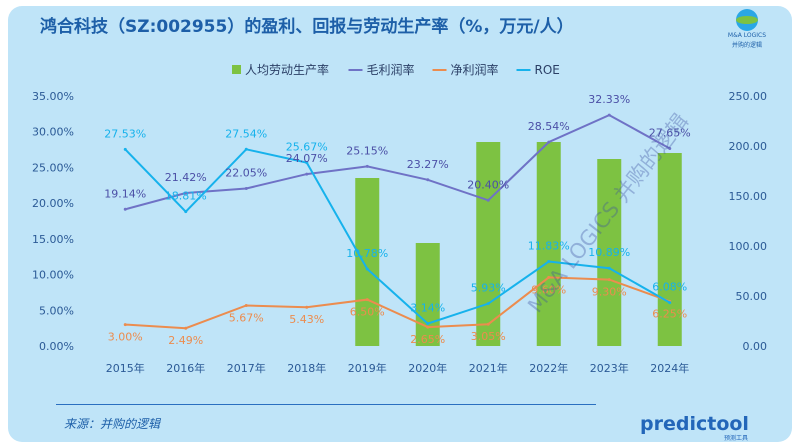 This screenshot has height=448, width=800. I want to click on x-tick-label: 2024年, so click(669, 368).